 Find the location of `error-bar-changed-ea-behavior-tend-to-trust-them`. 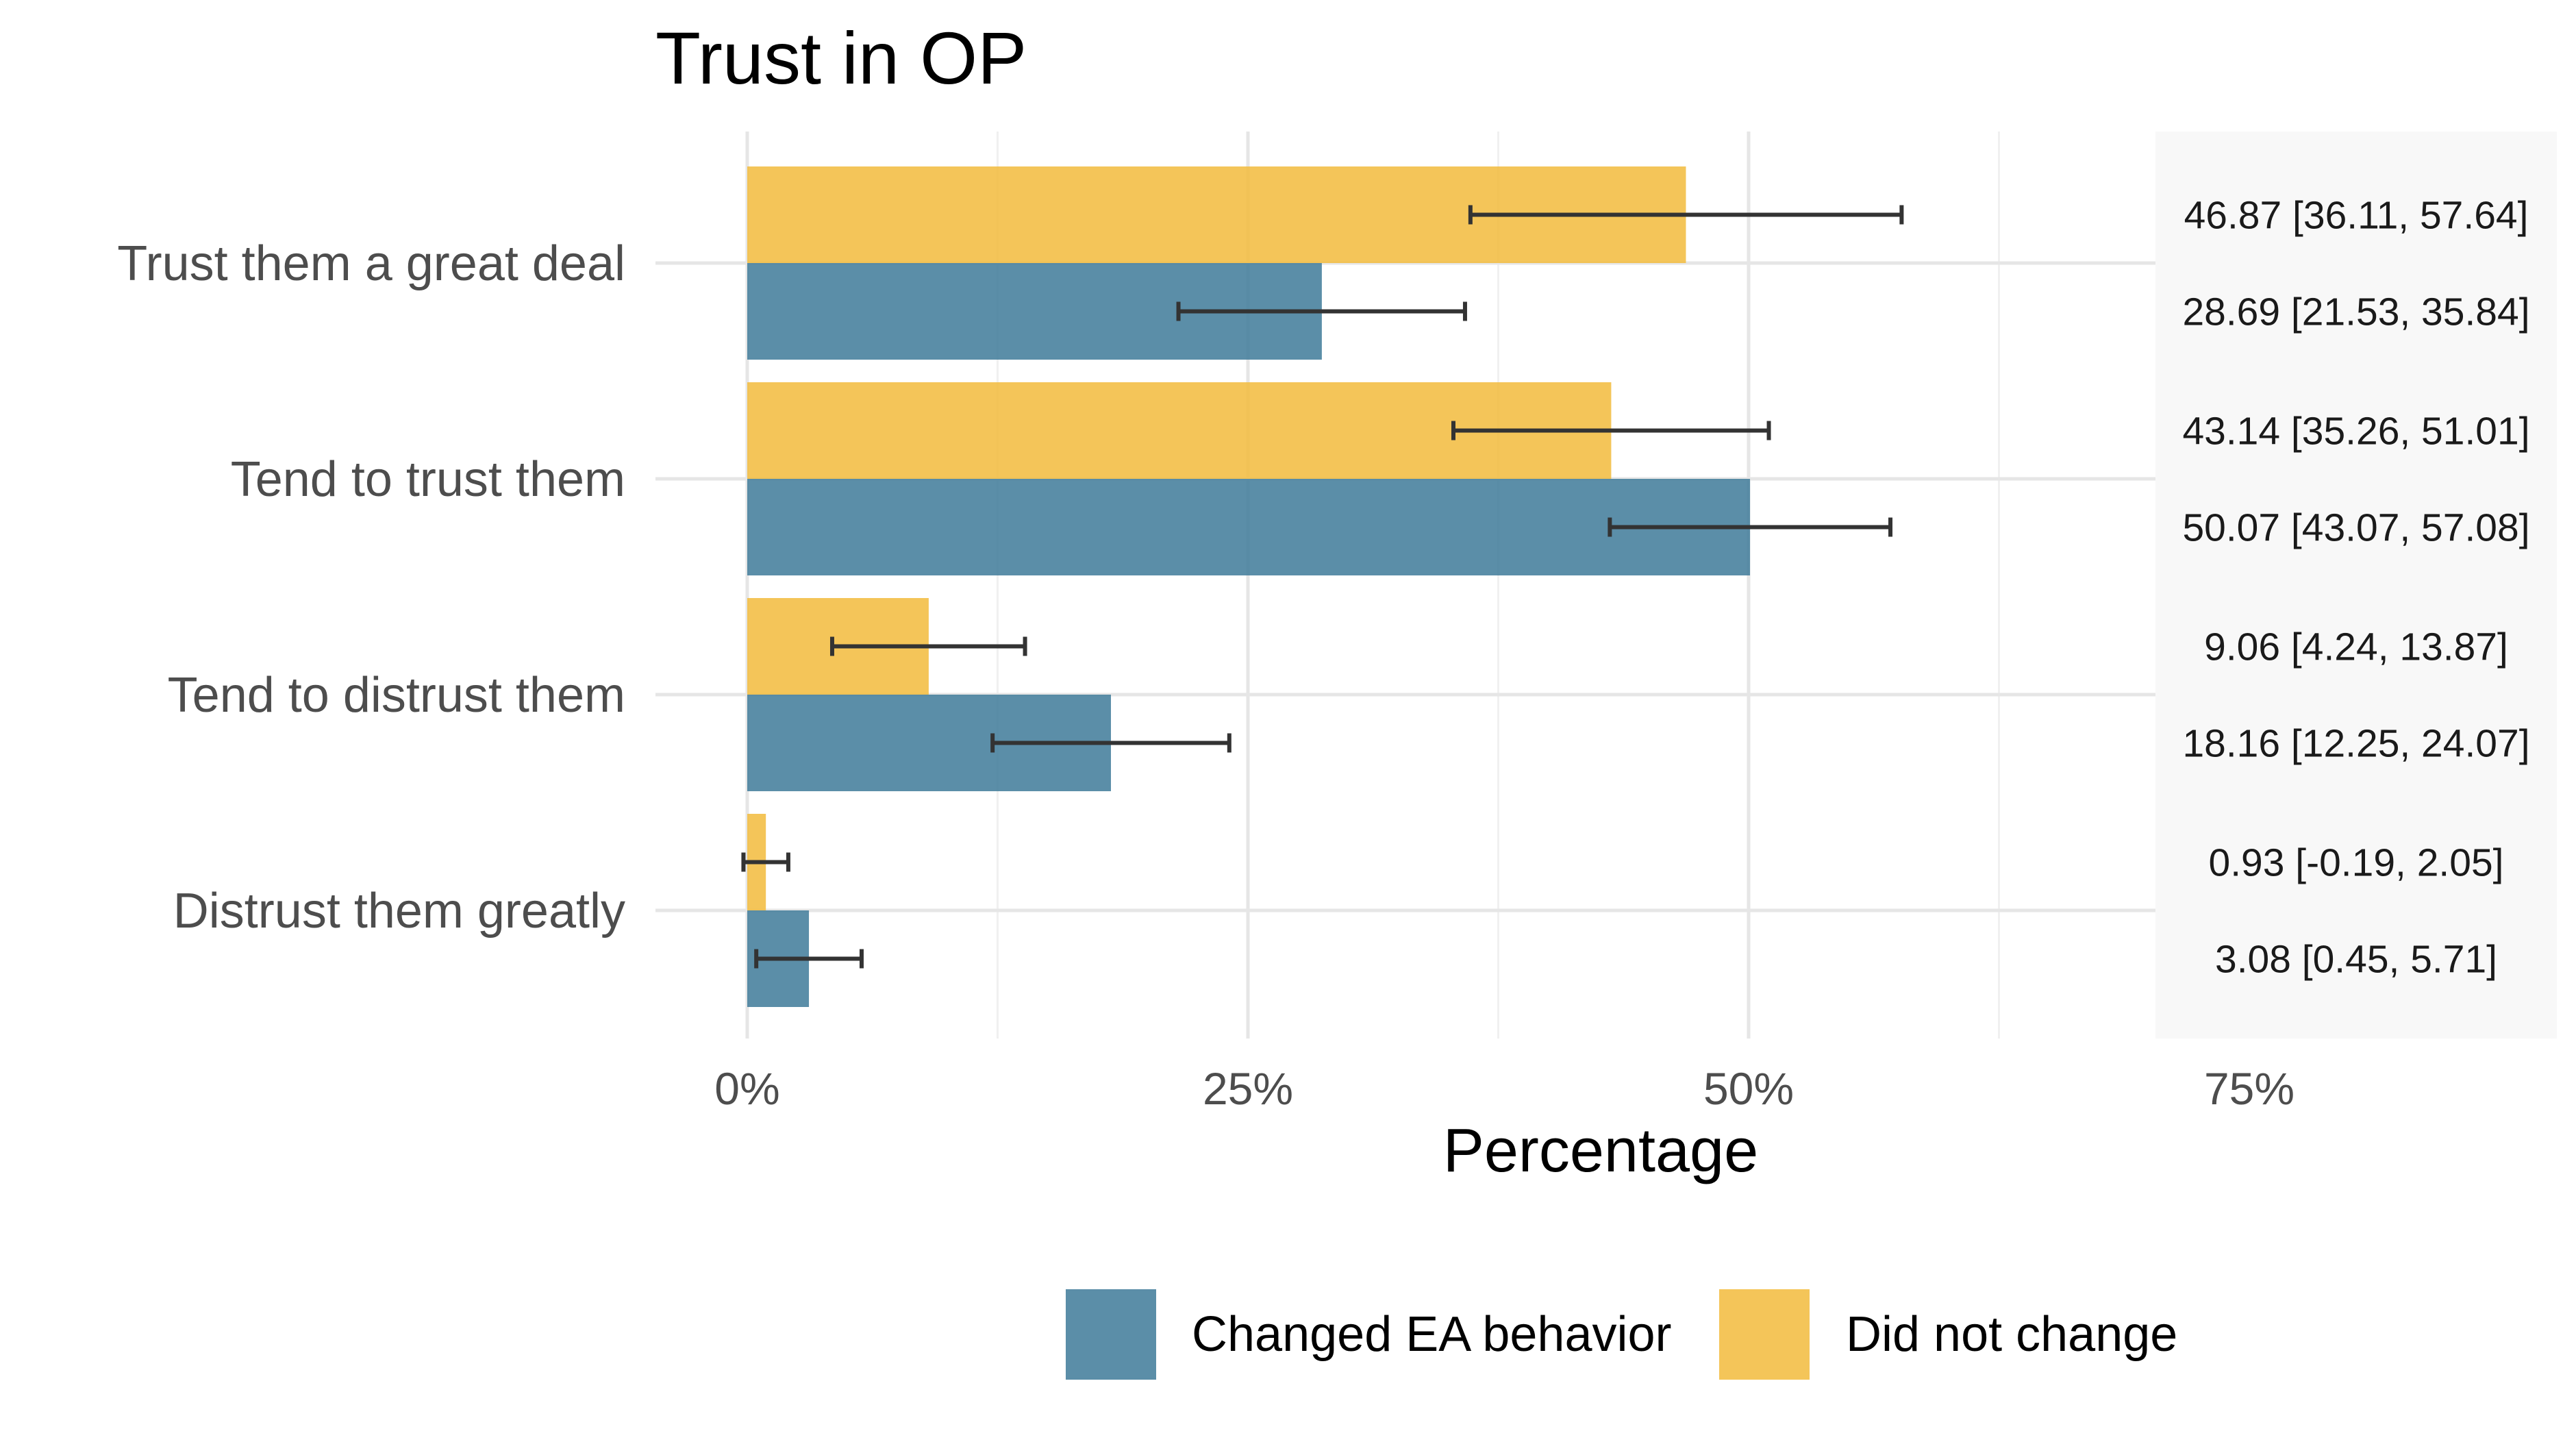

error-bar-changed-ea-behavior-tend-to-trust-them is located at coordinates (1750, 527).